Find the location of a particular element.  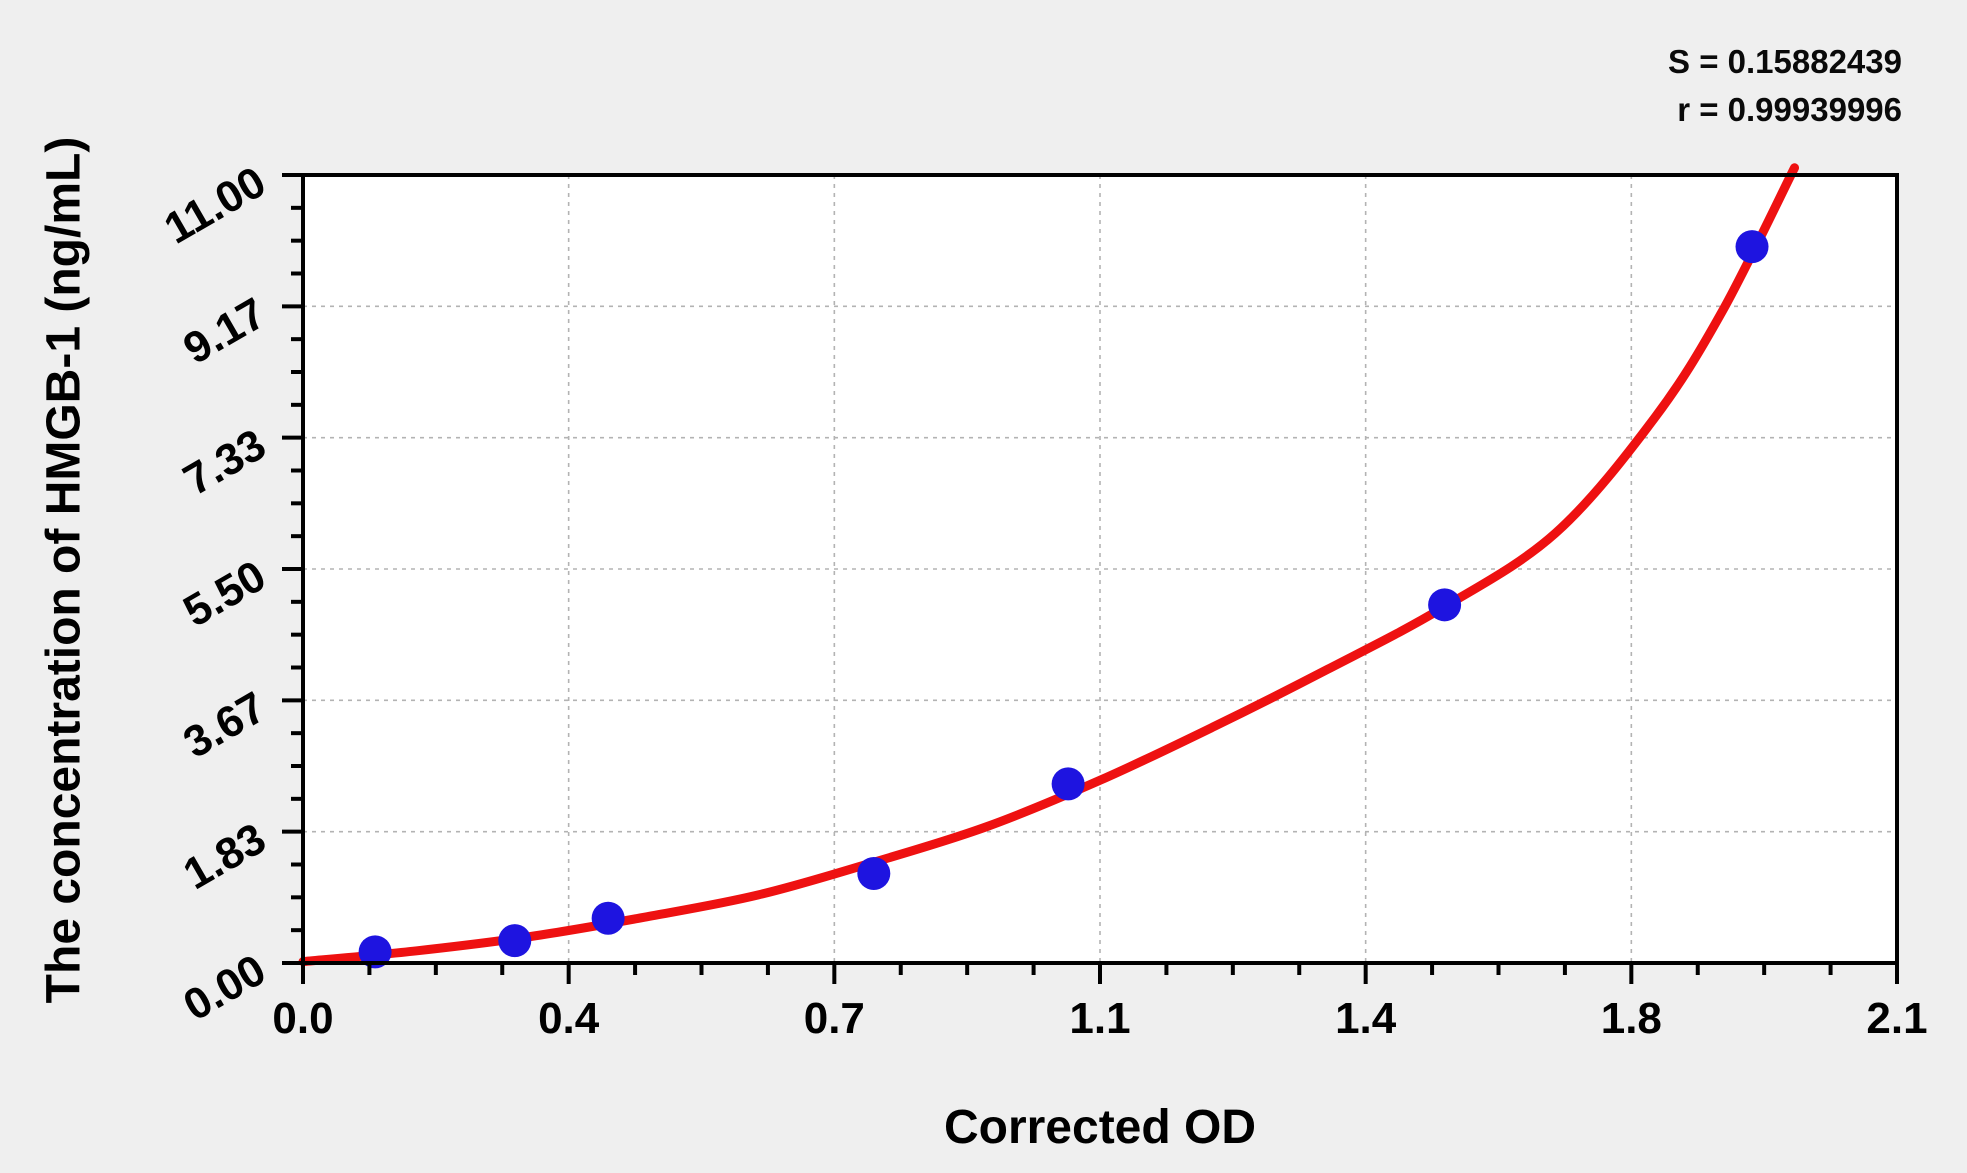

x-tick-label: 0.0 is located at coordinates (302, 1018).